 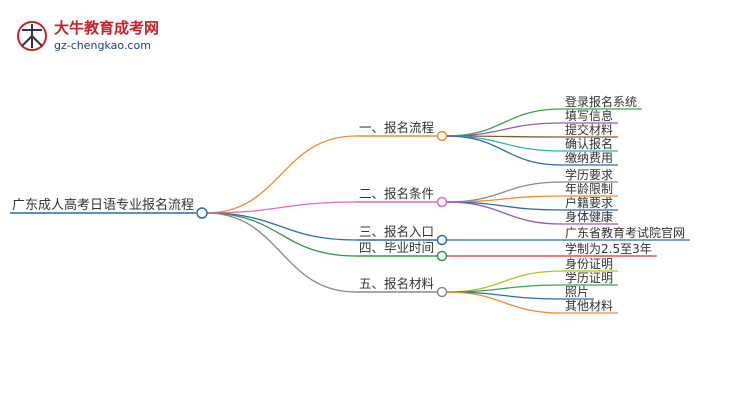 What do you see at coordinates (106, 28) in the screenshot?
I see `site-name: 大牛教育成考网` at bounding box center [106, 28].